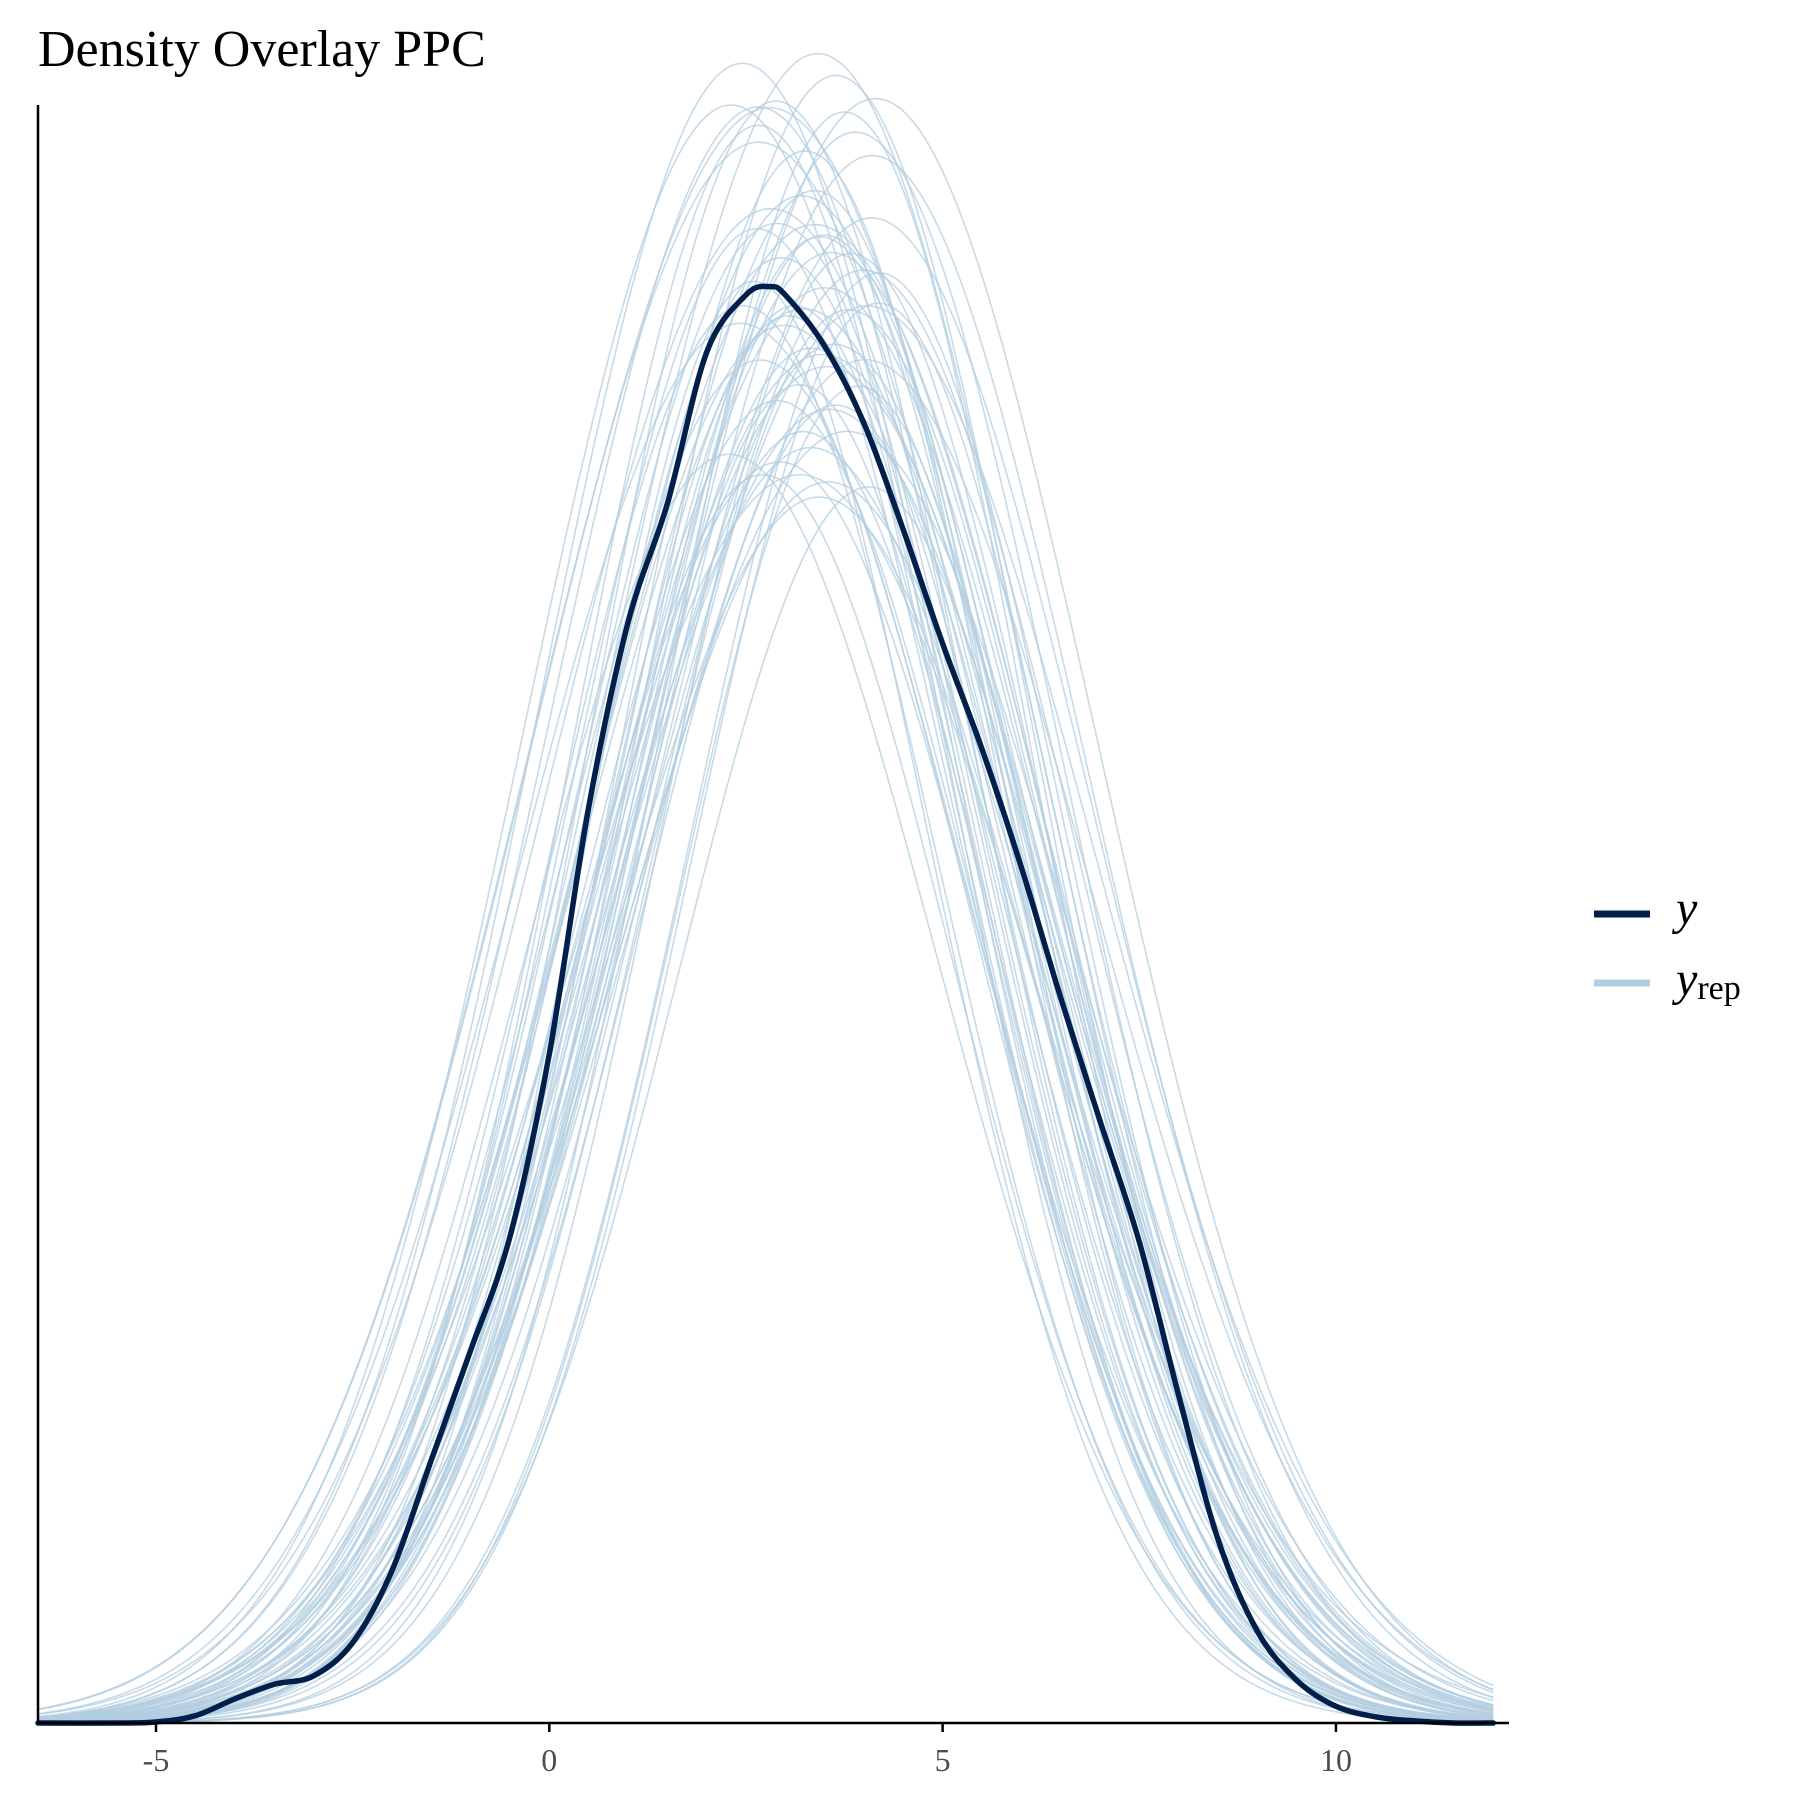 This screenshot has width=1800, height=1800. Describe the element at coordinates (549, 1760) in the screenshot. I see `x-tick-label: 0` at that location.